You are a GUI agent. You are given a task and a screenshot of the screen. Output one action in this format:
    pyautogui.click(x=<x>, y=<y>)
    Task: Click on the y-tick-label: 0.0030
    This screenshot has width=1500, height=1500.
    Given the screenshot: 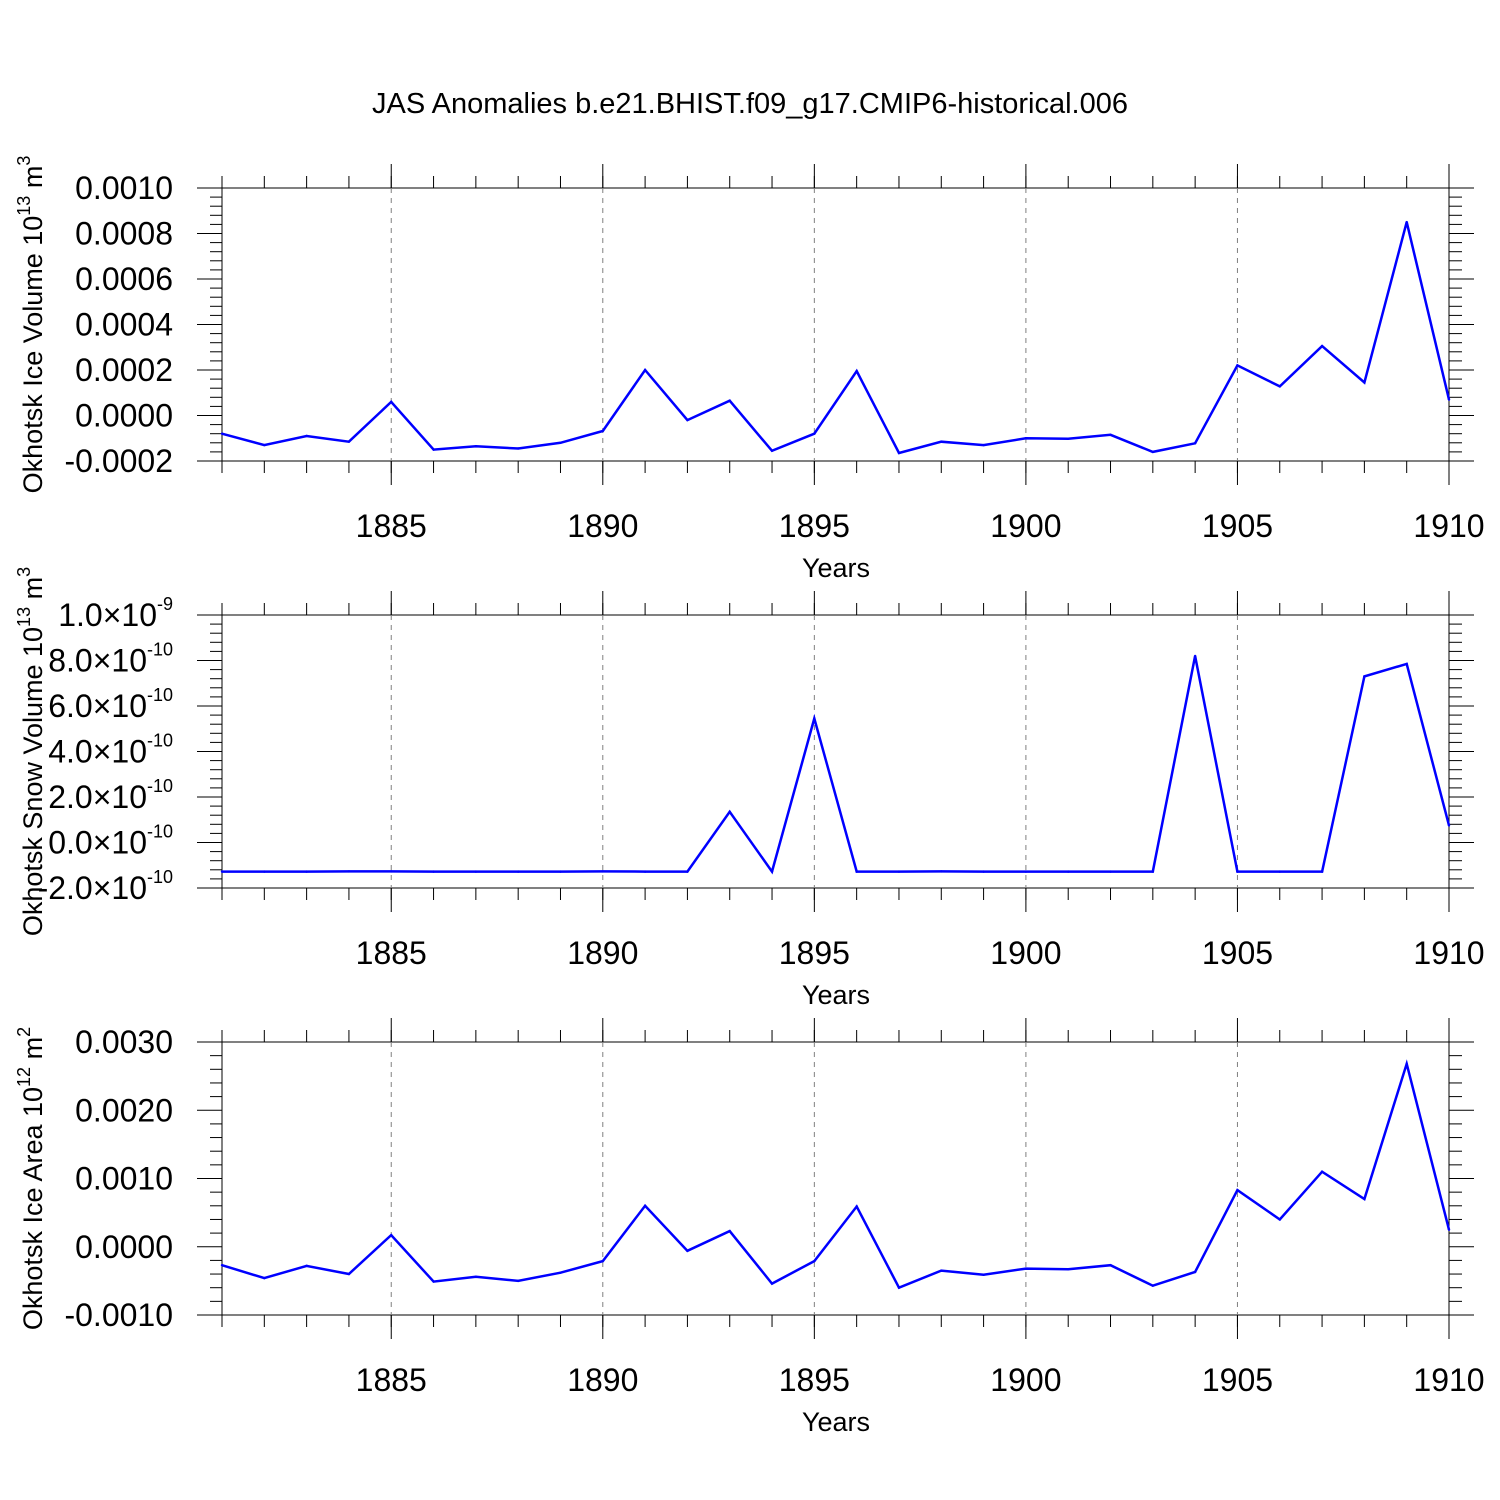 What is the action you would take?
    pyautogui.click(x=124, y=1042)
    